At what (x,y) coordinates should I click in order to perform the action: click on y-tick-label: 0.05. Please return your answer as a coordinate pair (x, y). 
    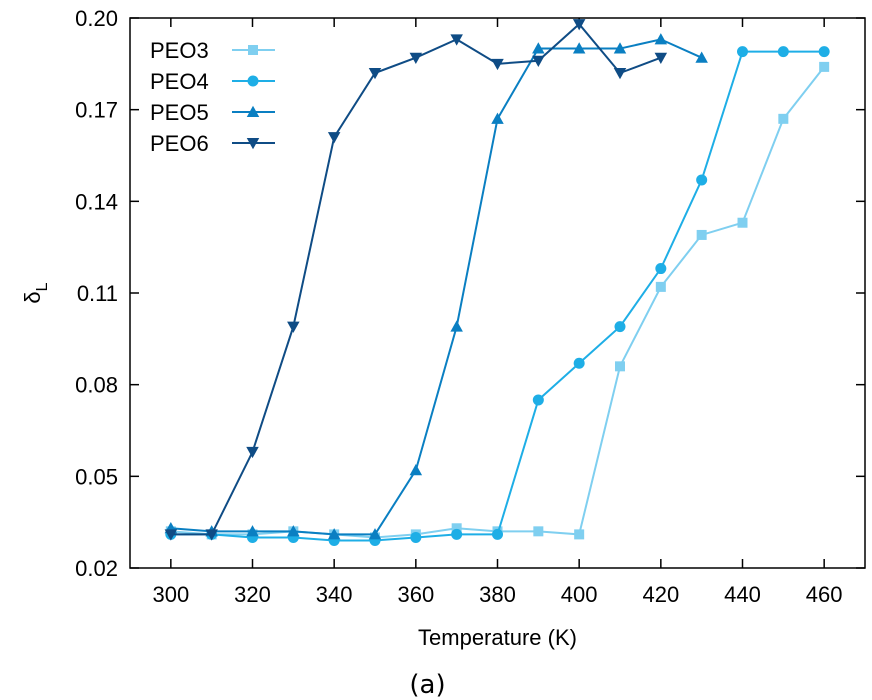
    Looking at the image, I should click on (96, 476).